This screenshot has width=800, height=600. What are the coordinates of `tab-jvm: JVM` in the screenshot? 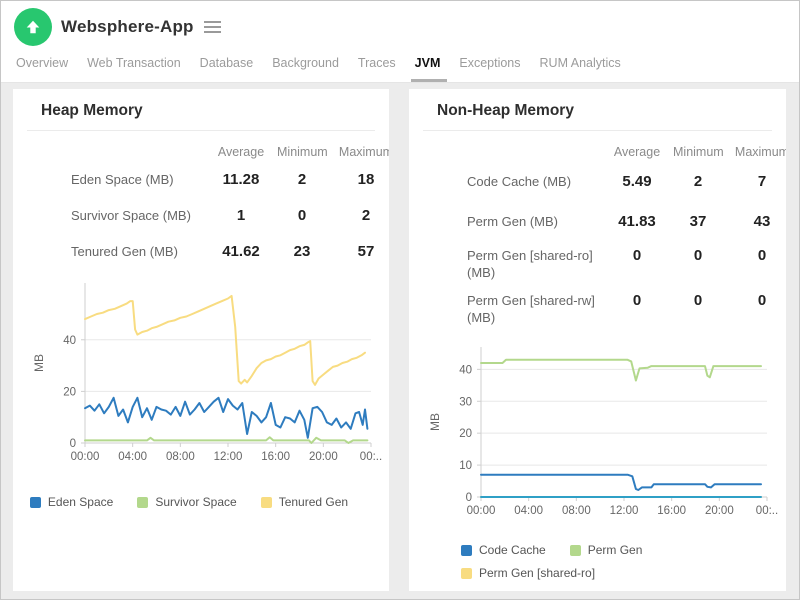 It's located at (429, 63).